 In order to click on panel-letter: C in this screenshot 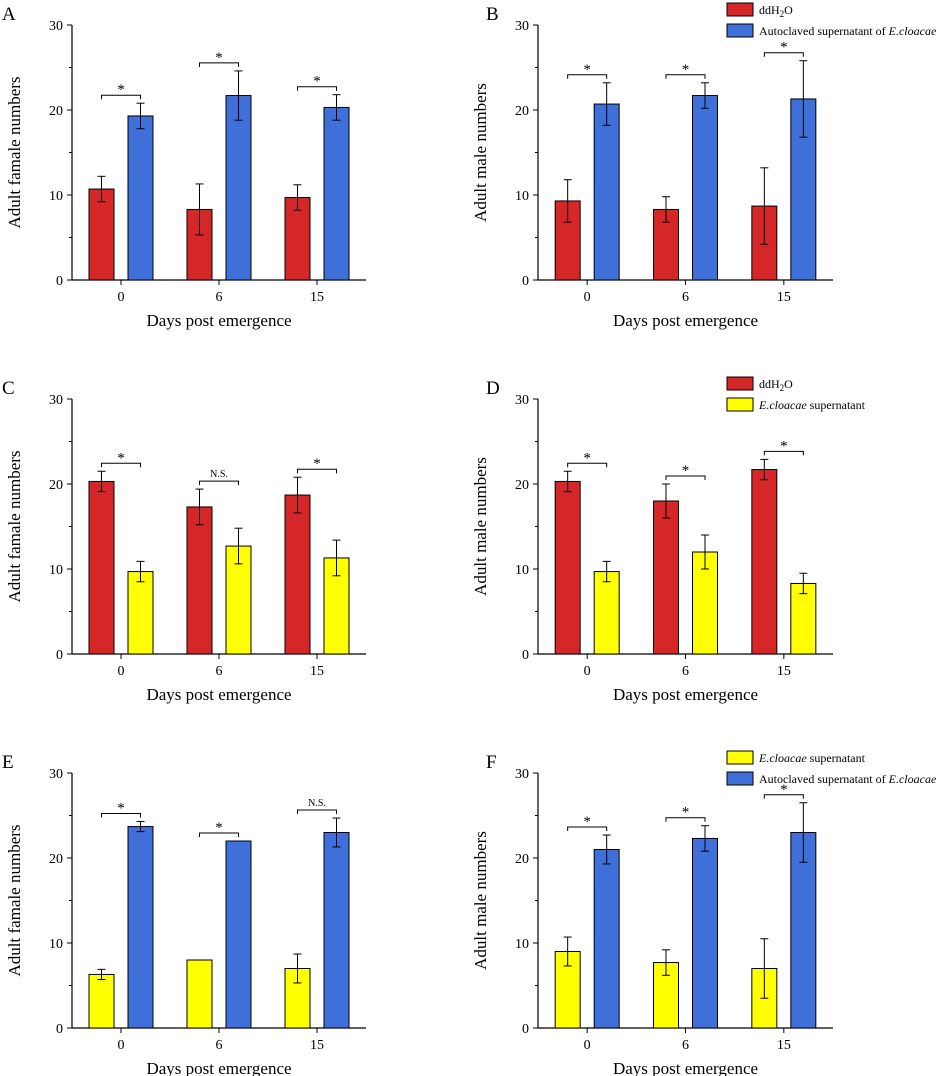, I will do `click(8, 388)`.